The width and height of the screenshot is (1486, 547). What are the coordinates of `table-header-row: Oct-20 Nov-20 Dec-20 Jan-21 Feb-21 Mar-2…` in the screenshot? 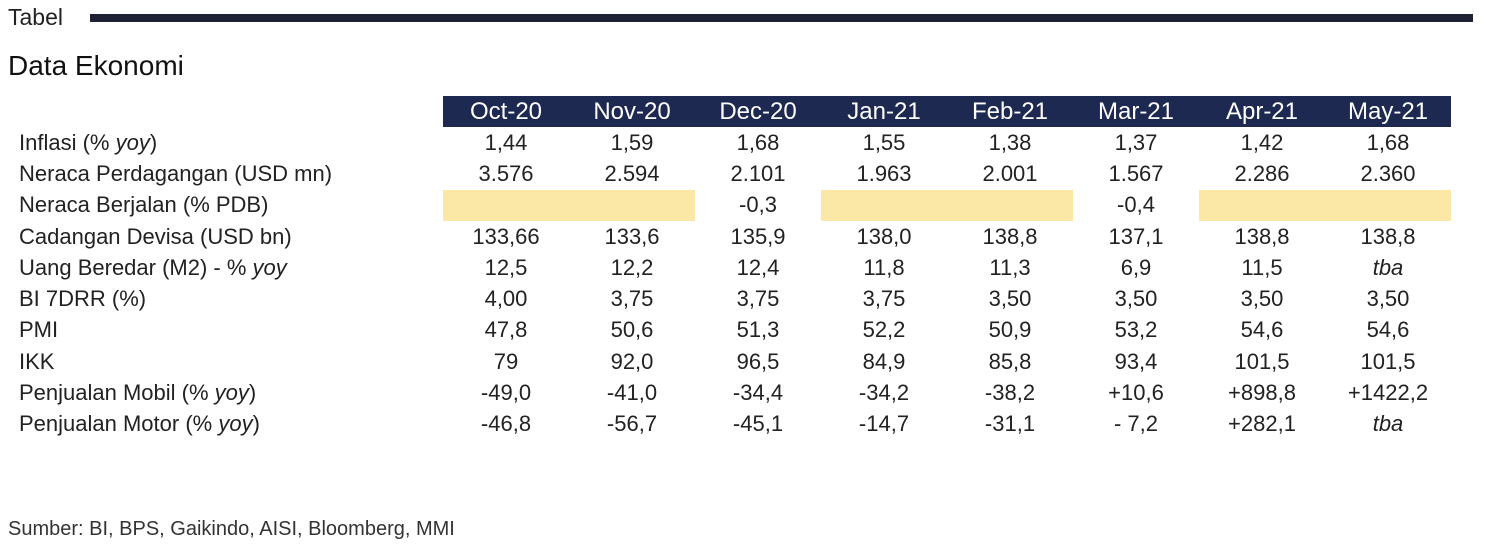 It's located at (732, 111).